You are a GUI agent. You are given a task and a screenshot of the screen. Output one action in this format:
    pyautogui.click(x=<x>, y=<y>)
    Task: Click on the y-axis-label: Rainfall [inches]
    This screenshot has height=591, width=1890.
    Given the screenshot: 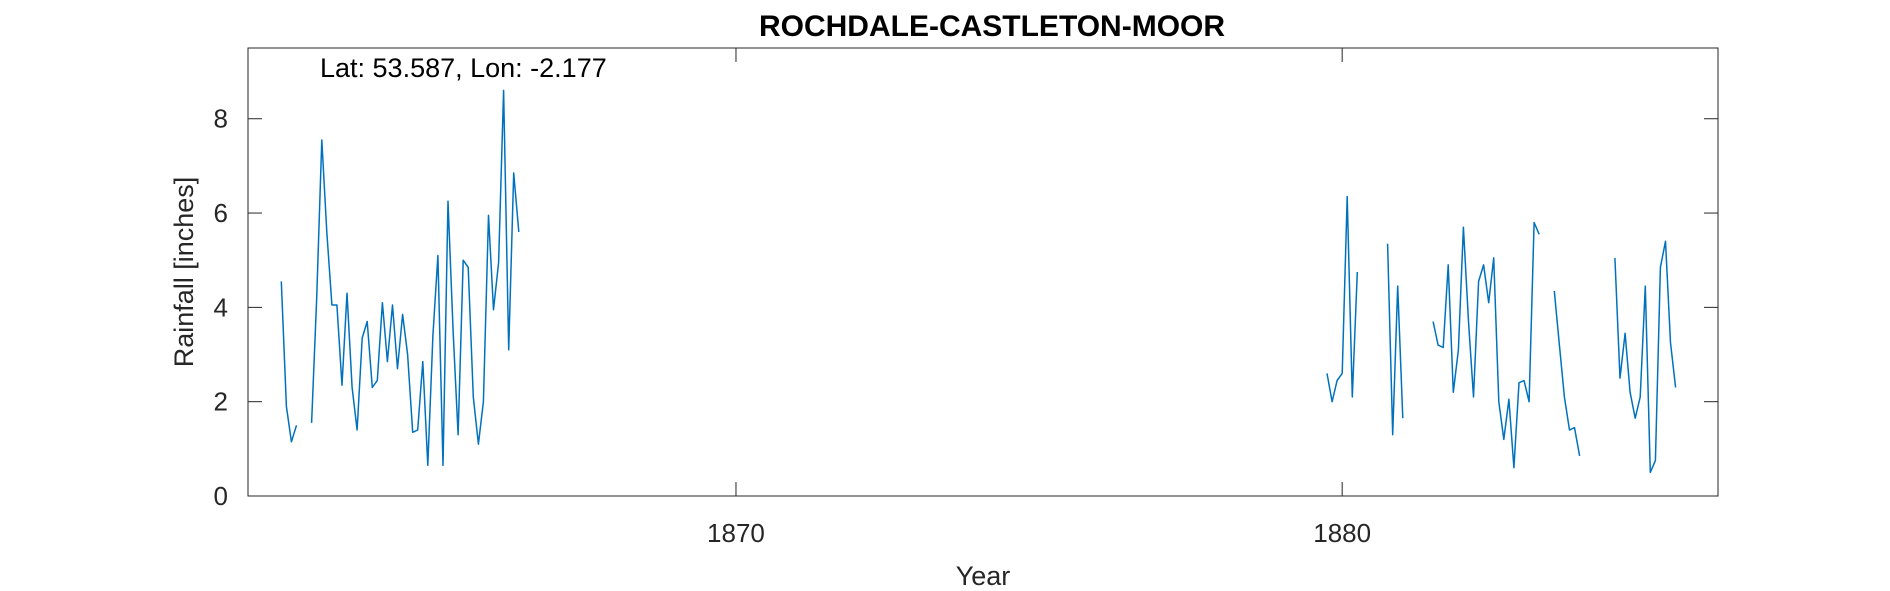 What is the action you would take?
    pyautogui.click(x=184, y=272)
    